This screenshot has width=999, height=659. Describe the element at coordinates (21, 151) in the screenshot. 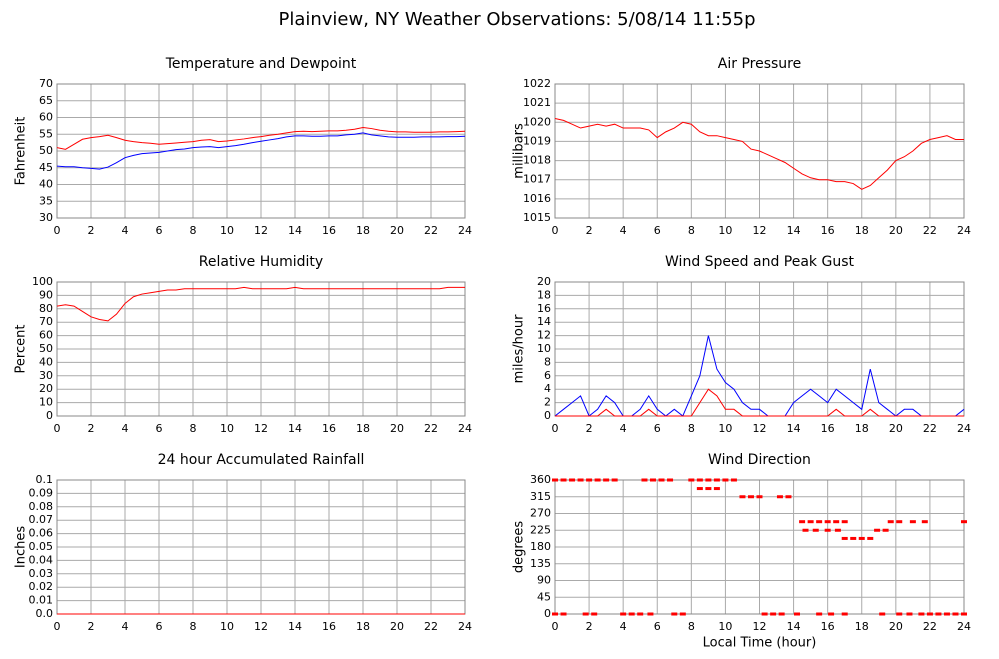

I see `y-axis-label: Fahrenheit` at that location.